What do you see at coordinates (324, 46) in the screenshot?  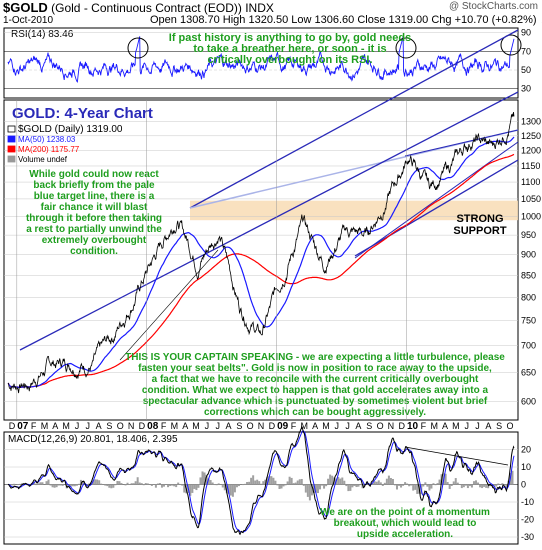 I see `rsi-circles` at bounding box center [324, 46].